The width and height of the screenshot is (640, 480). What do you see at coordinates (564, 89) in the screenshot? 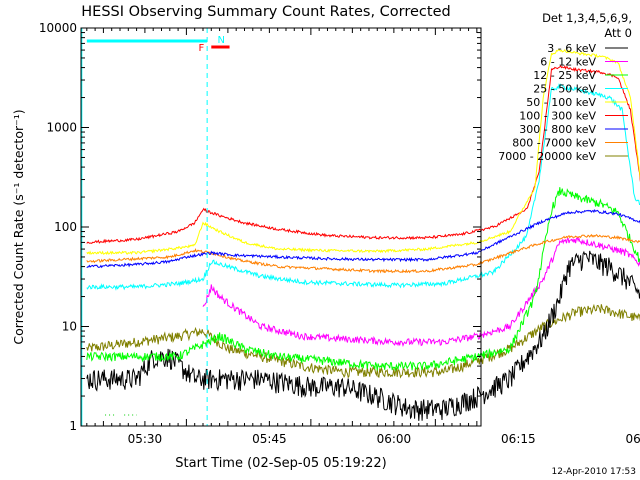
I see `legend-label-3: 25 - 50 keV` at bounding box center [564, 89].